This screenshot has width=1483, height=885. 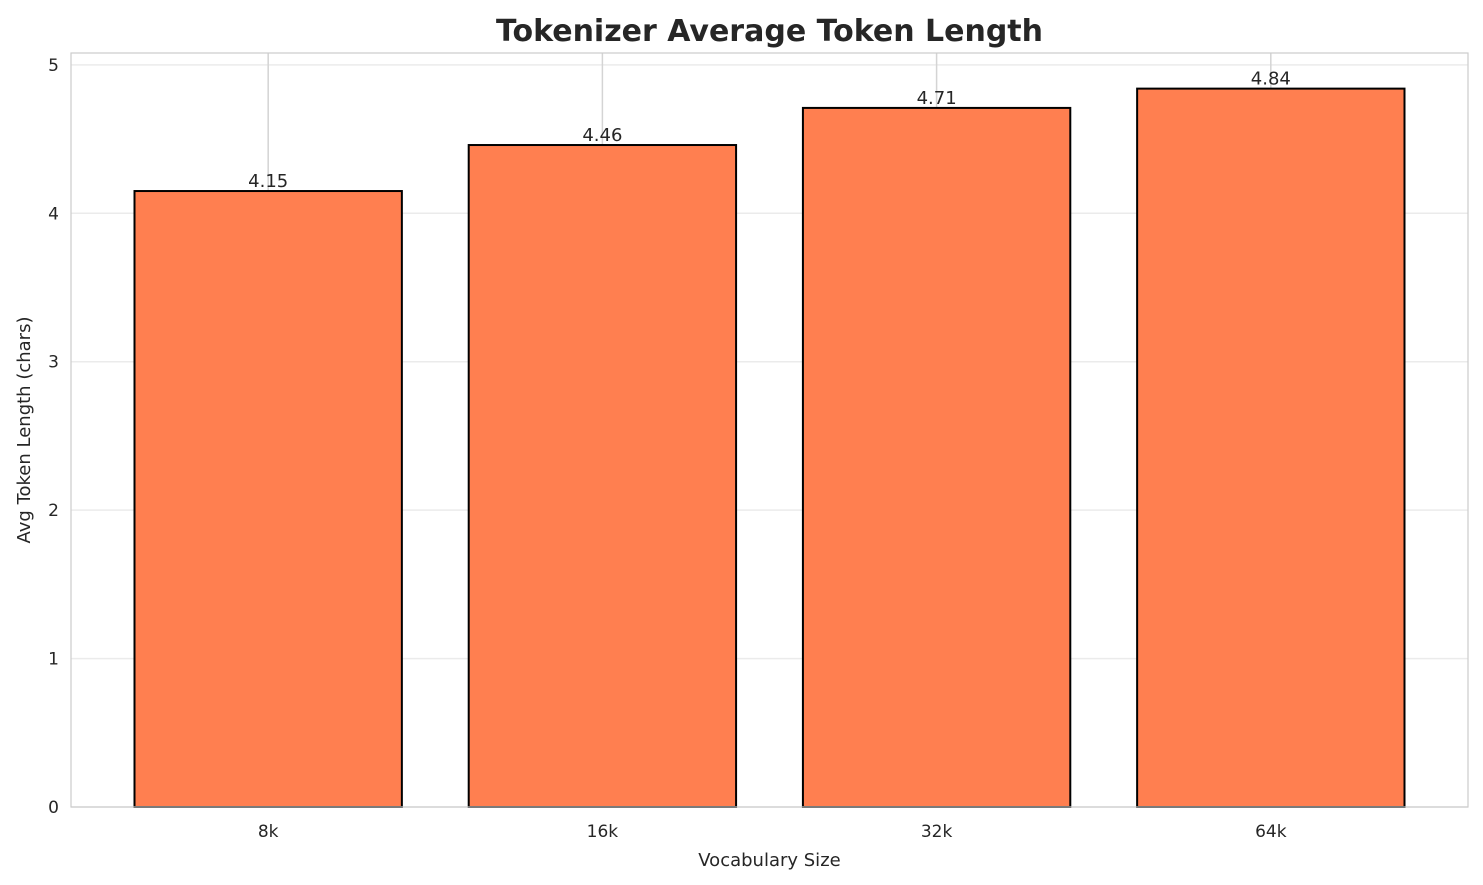 I want to click on x-axis-label: Vocabulary Size, so click(x=769, y=860).